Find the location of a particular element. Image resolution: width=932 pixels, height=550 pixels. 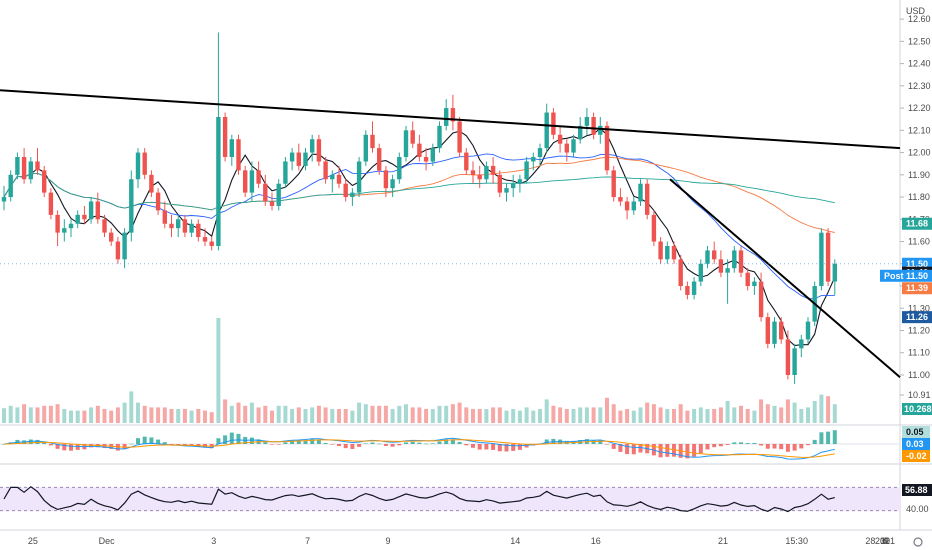

post-tag-label: Post is located at coordinates (894, 276).